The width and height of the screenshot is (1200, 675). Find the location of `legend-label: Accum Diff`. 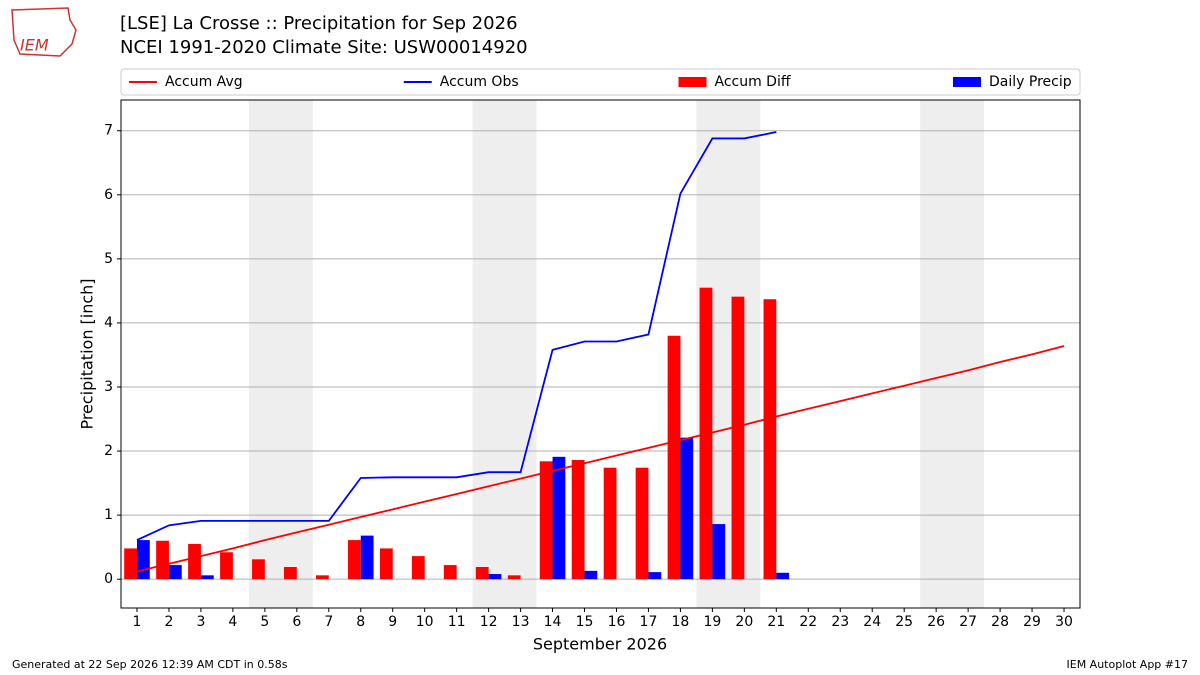

legend-label: Accum Diff is located at coordinates (753, 82).